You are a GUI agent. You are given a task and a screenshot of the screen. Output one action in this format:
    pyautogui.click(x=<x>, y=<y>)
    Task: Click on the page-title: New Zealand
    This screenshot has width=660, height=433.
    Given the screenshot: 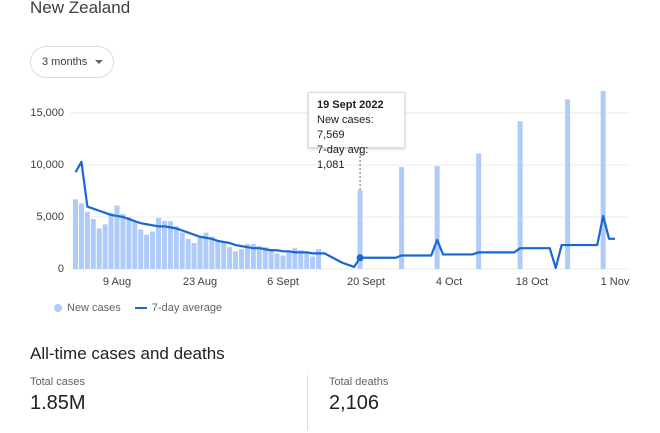 What is the action you would take?
    pyautogui.click(x=80, y=8)
    